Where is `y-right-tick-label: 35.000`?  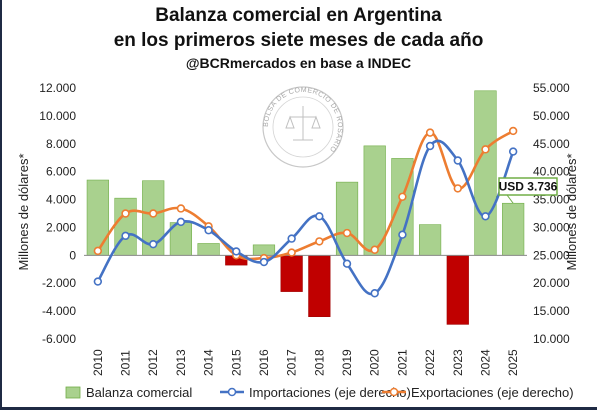
y-right-tick-label: 35.000 is located at coordinates (551, 200).